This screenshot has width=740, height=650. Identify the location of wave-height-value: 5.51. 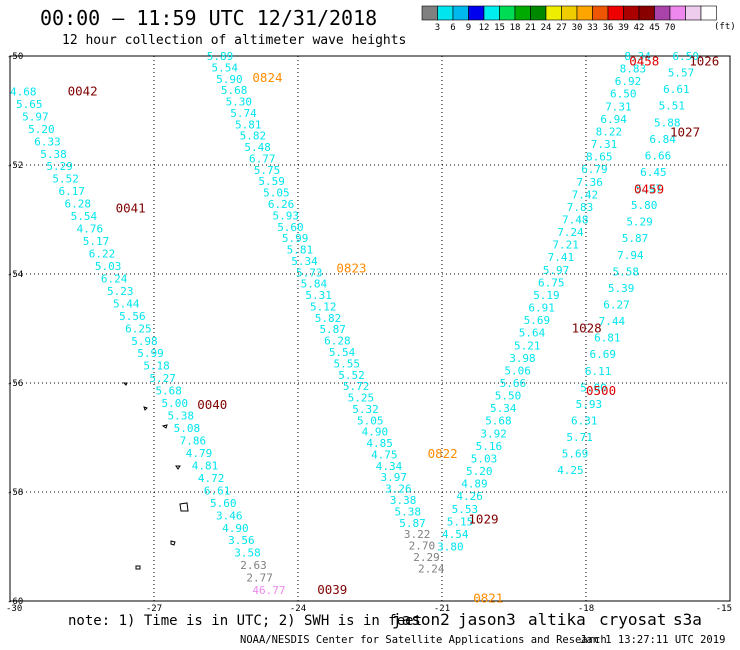
(672, 106).